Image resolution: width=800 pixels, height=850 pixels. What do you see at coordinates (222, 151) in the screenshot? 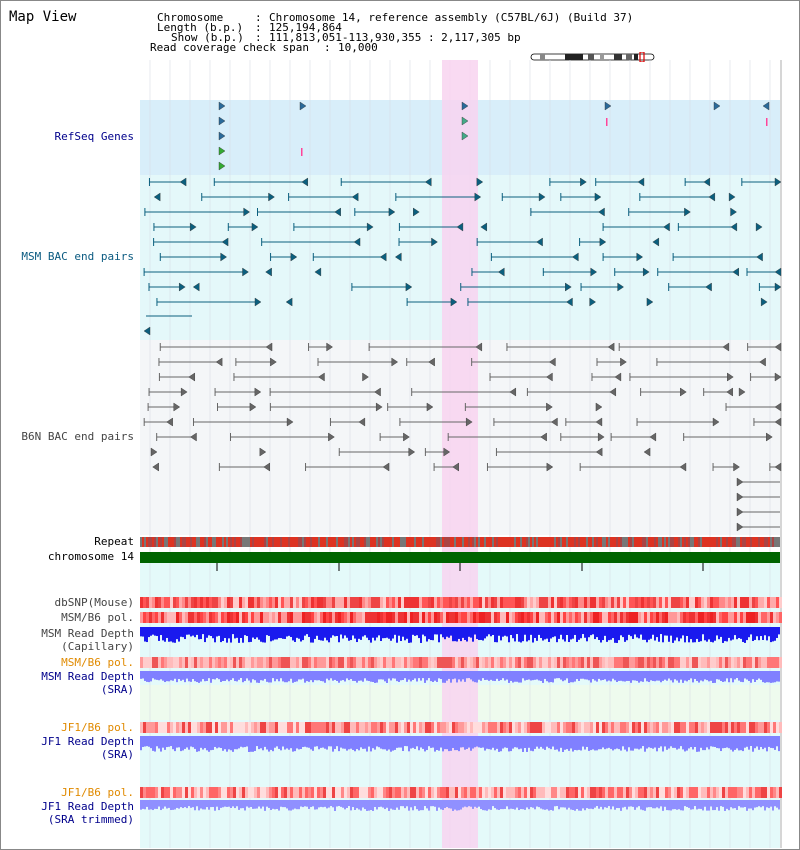
I see `refseq-gene-mark` at bounding box center [222, 151].